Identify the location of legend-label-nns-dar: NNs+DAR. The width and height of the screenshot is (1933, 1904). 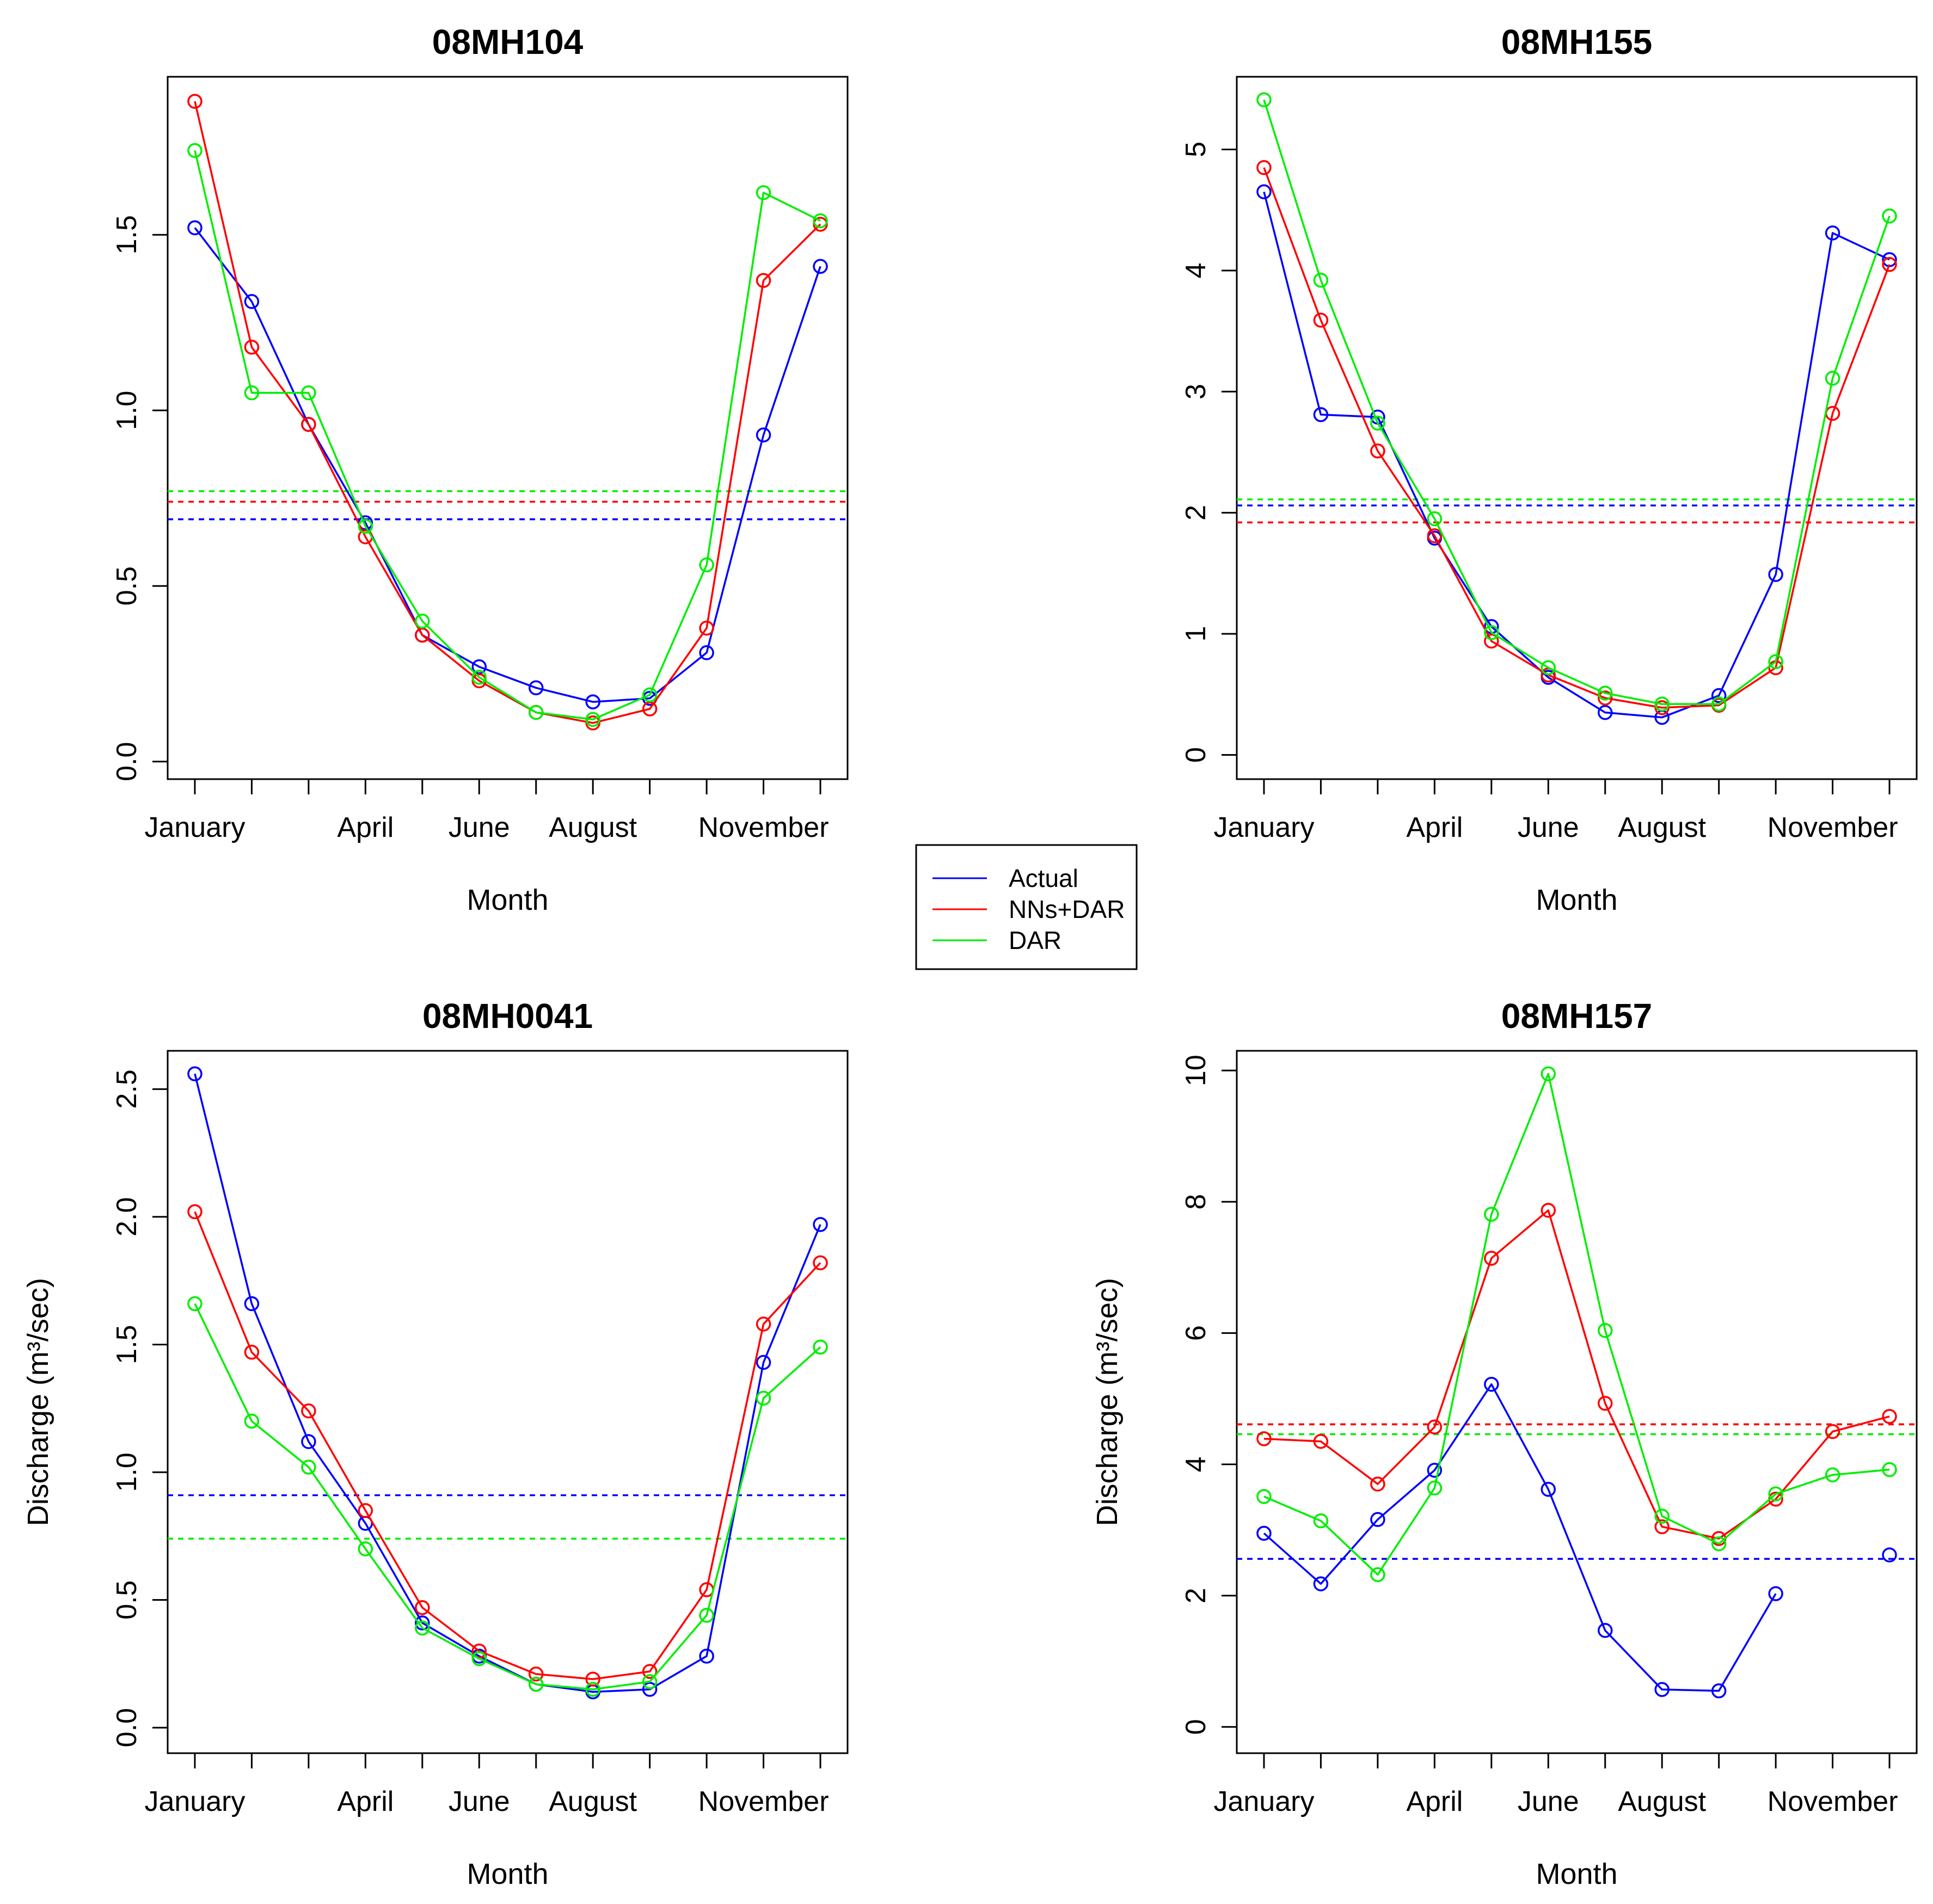
(1067, 909).